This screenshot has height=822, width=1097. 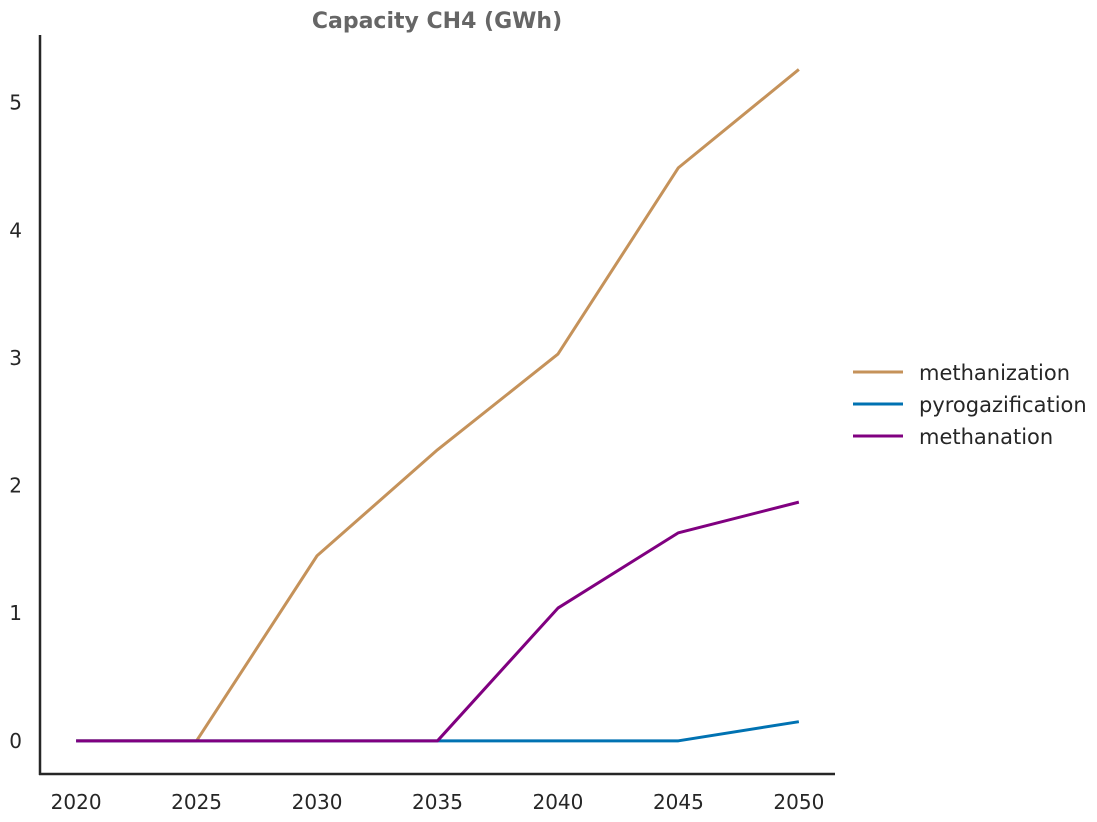 What do you see at coordinates (15, 613) in the screenshot?
I see `y-tick-label: 1` at bounding box center [15, 613].